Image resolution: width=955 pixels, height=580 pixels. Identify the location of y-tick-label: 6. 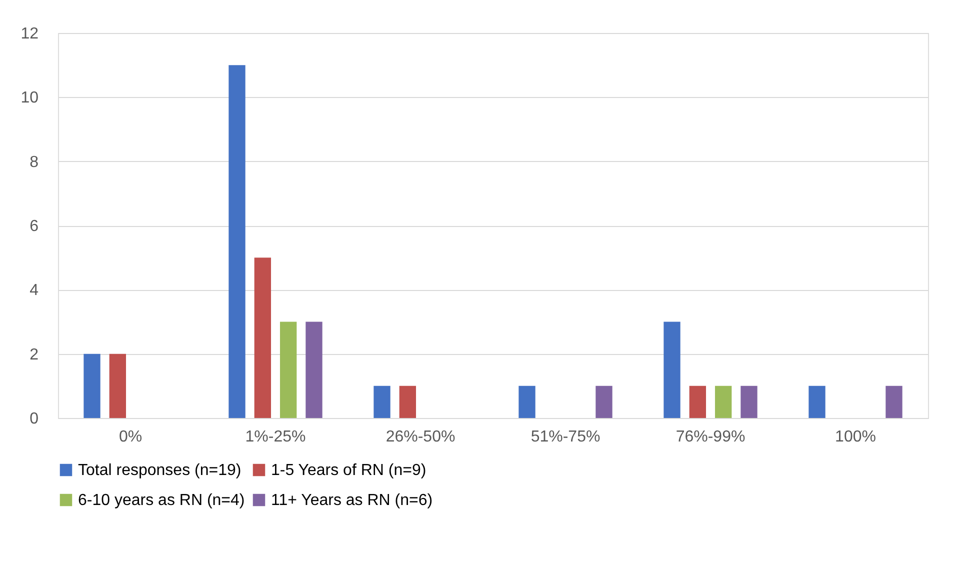
(34, 226).